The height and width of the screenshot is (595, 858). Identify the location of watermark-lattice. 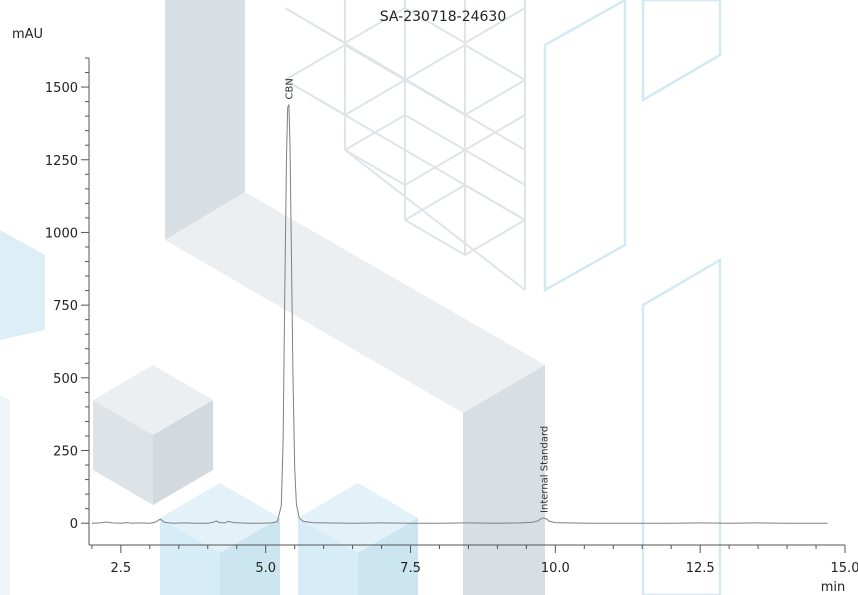
(405, 145).